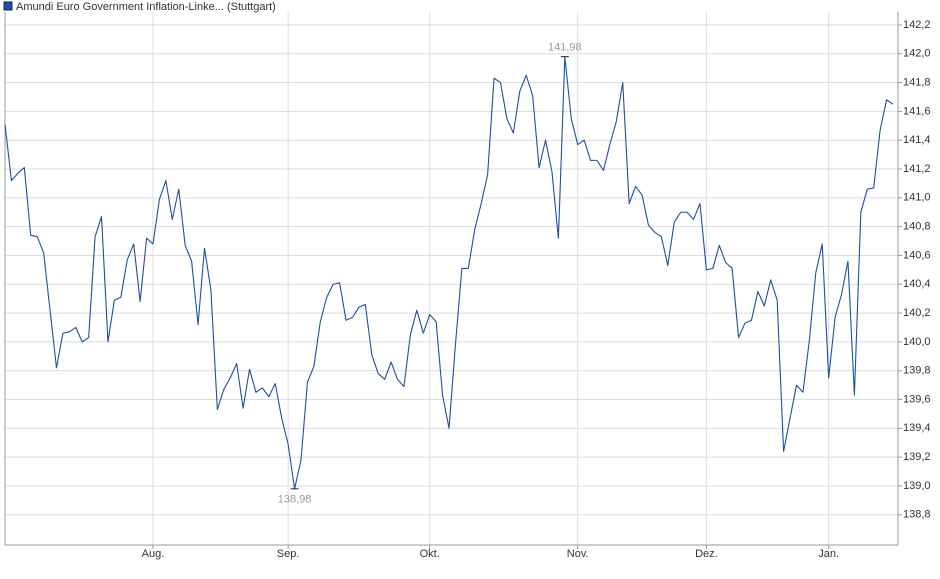 This screenshot has width=940, height=579. What do you see at coordinates (8, 6) in the screenshot?
I see `legend-swatch` at bounding box center [8, 6].